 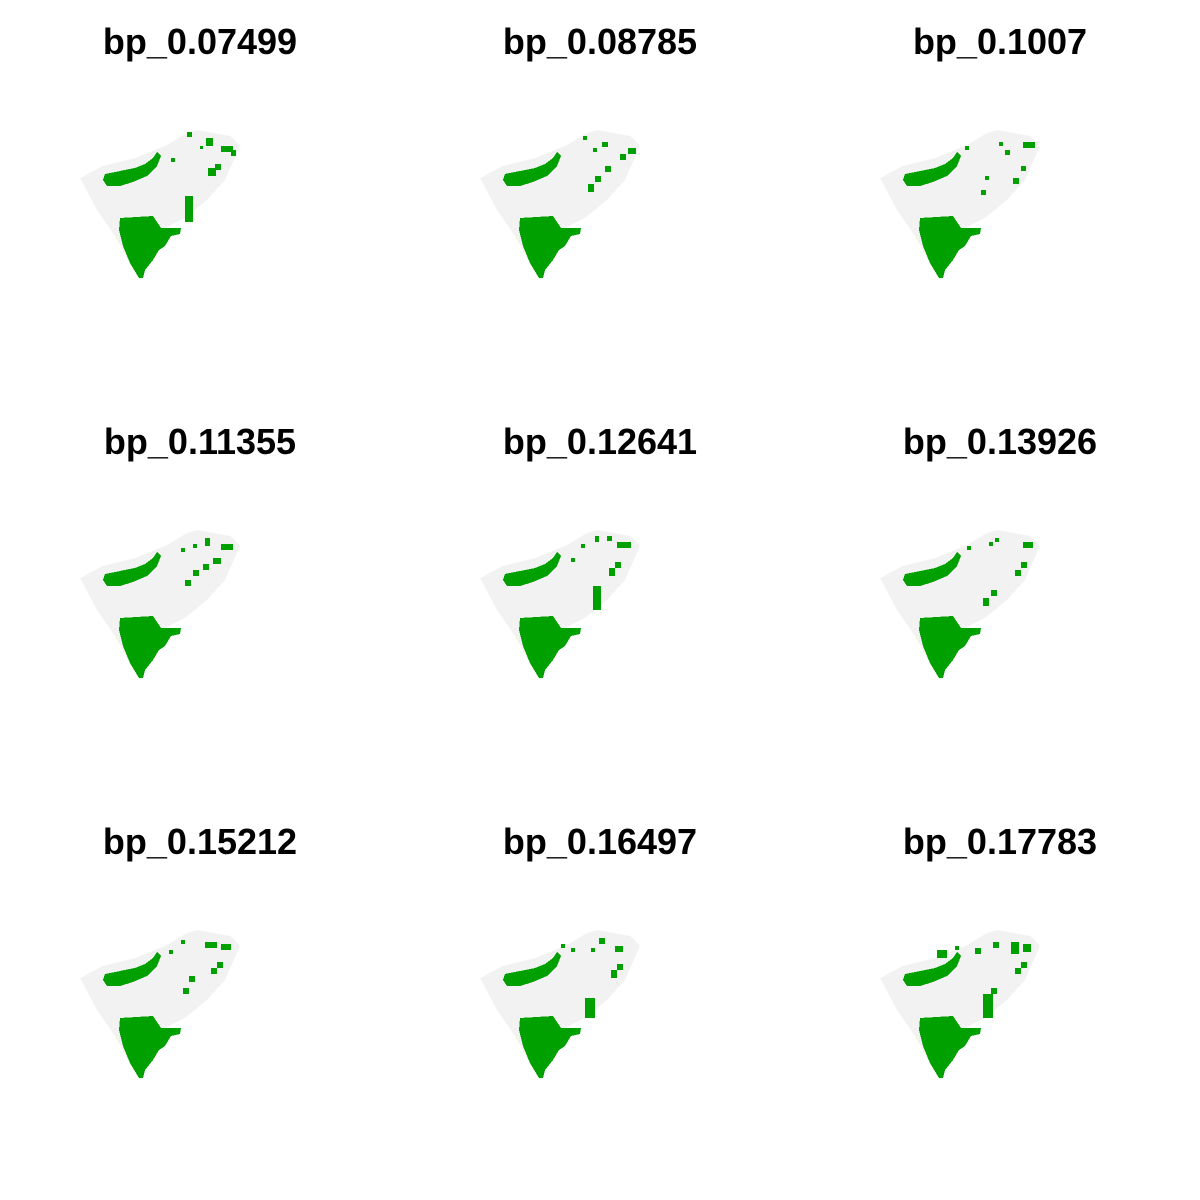 What do you see at coordinates (200, 841) in the screenshot?
I see `panel-title: bp_0.15212` at bounding box center [200, 841].